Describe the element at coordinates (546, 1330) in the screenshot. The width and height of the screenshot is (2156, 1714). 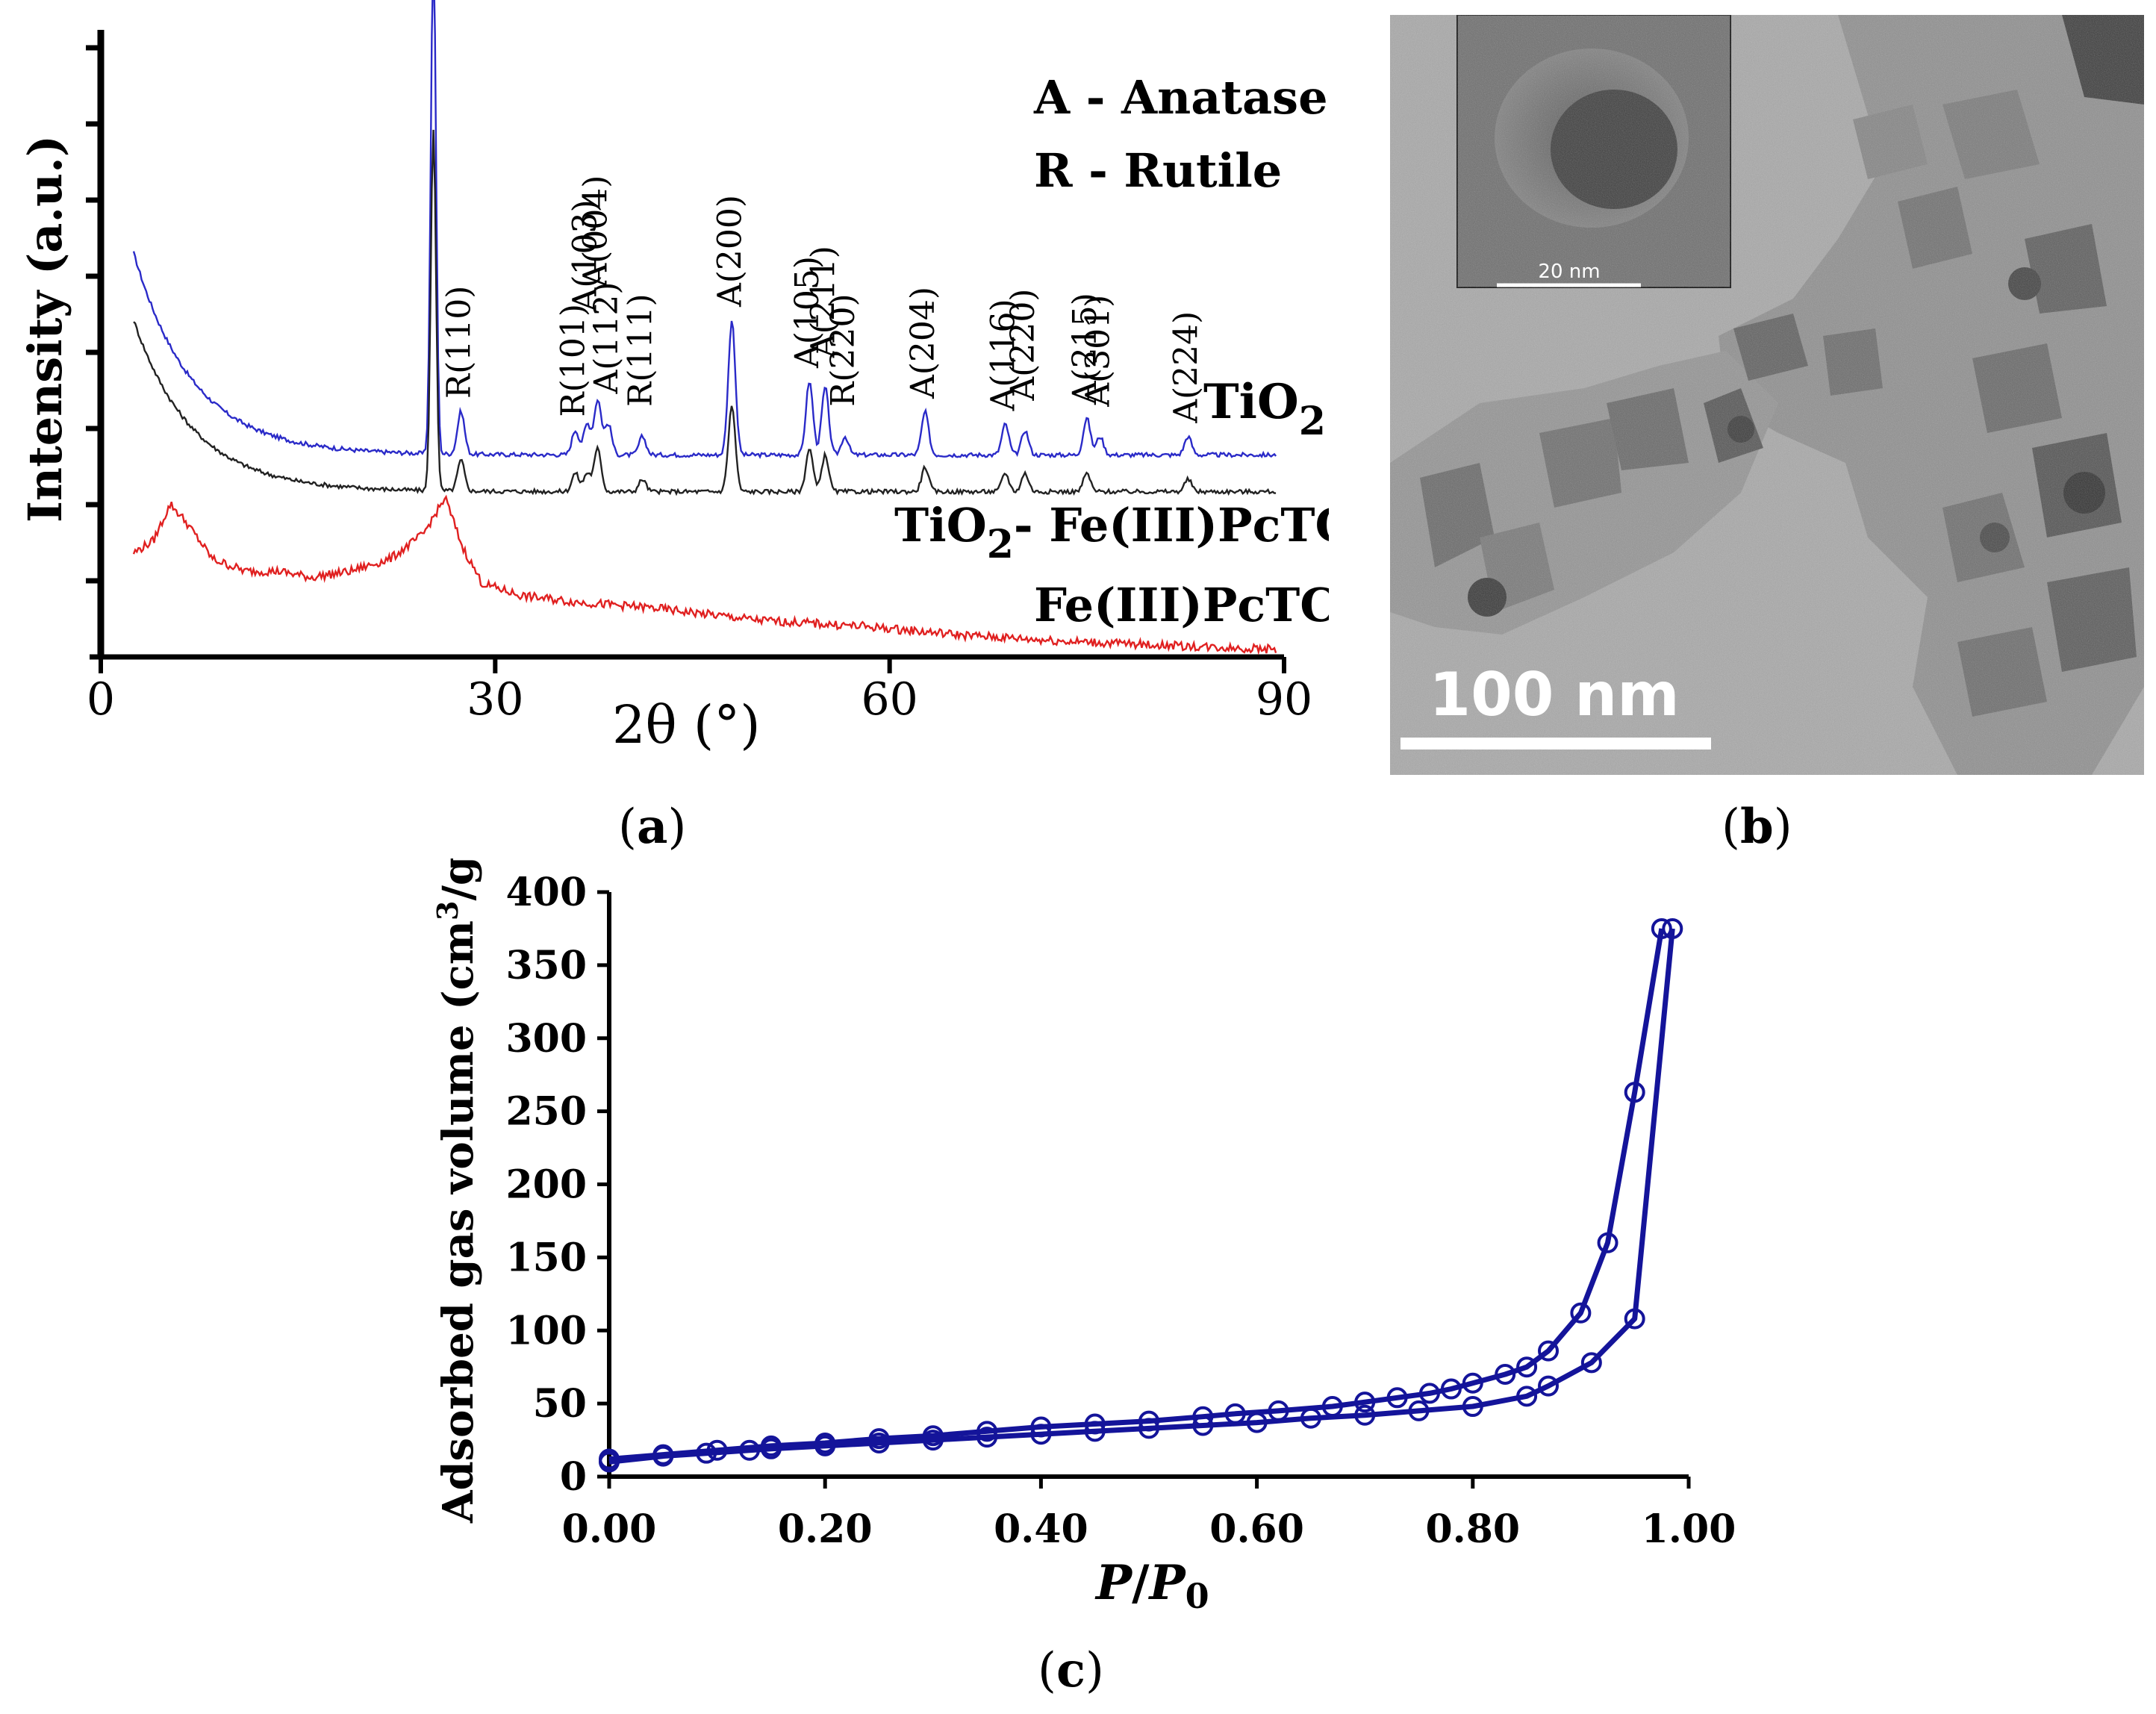
I see `isotherm-y-tick-label: 100` at that location.